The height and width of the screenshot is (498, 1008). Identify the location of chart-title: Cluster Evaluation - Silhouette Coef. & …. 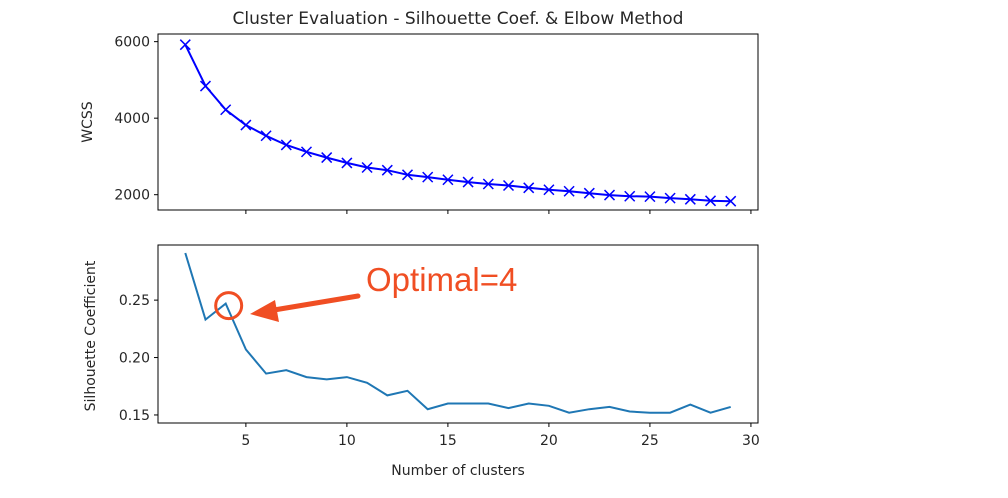
(458, 19).